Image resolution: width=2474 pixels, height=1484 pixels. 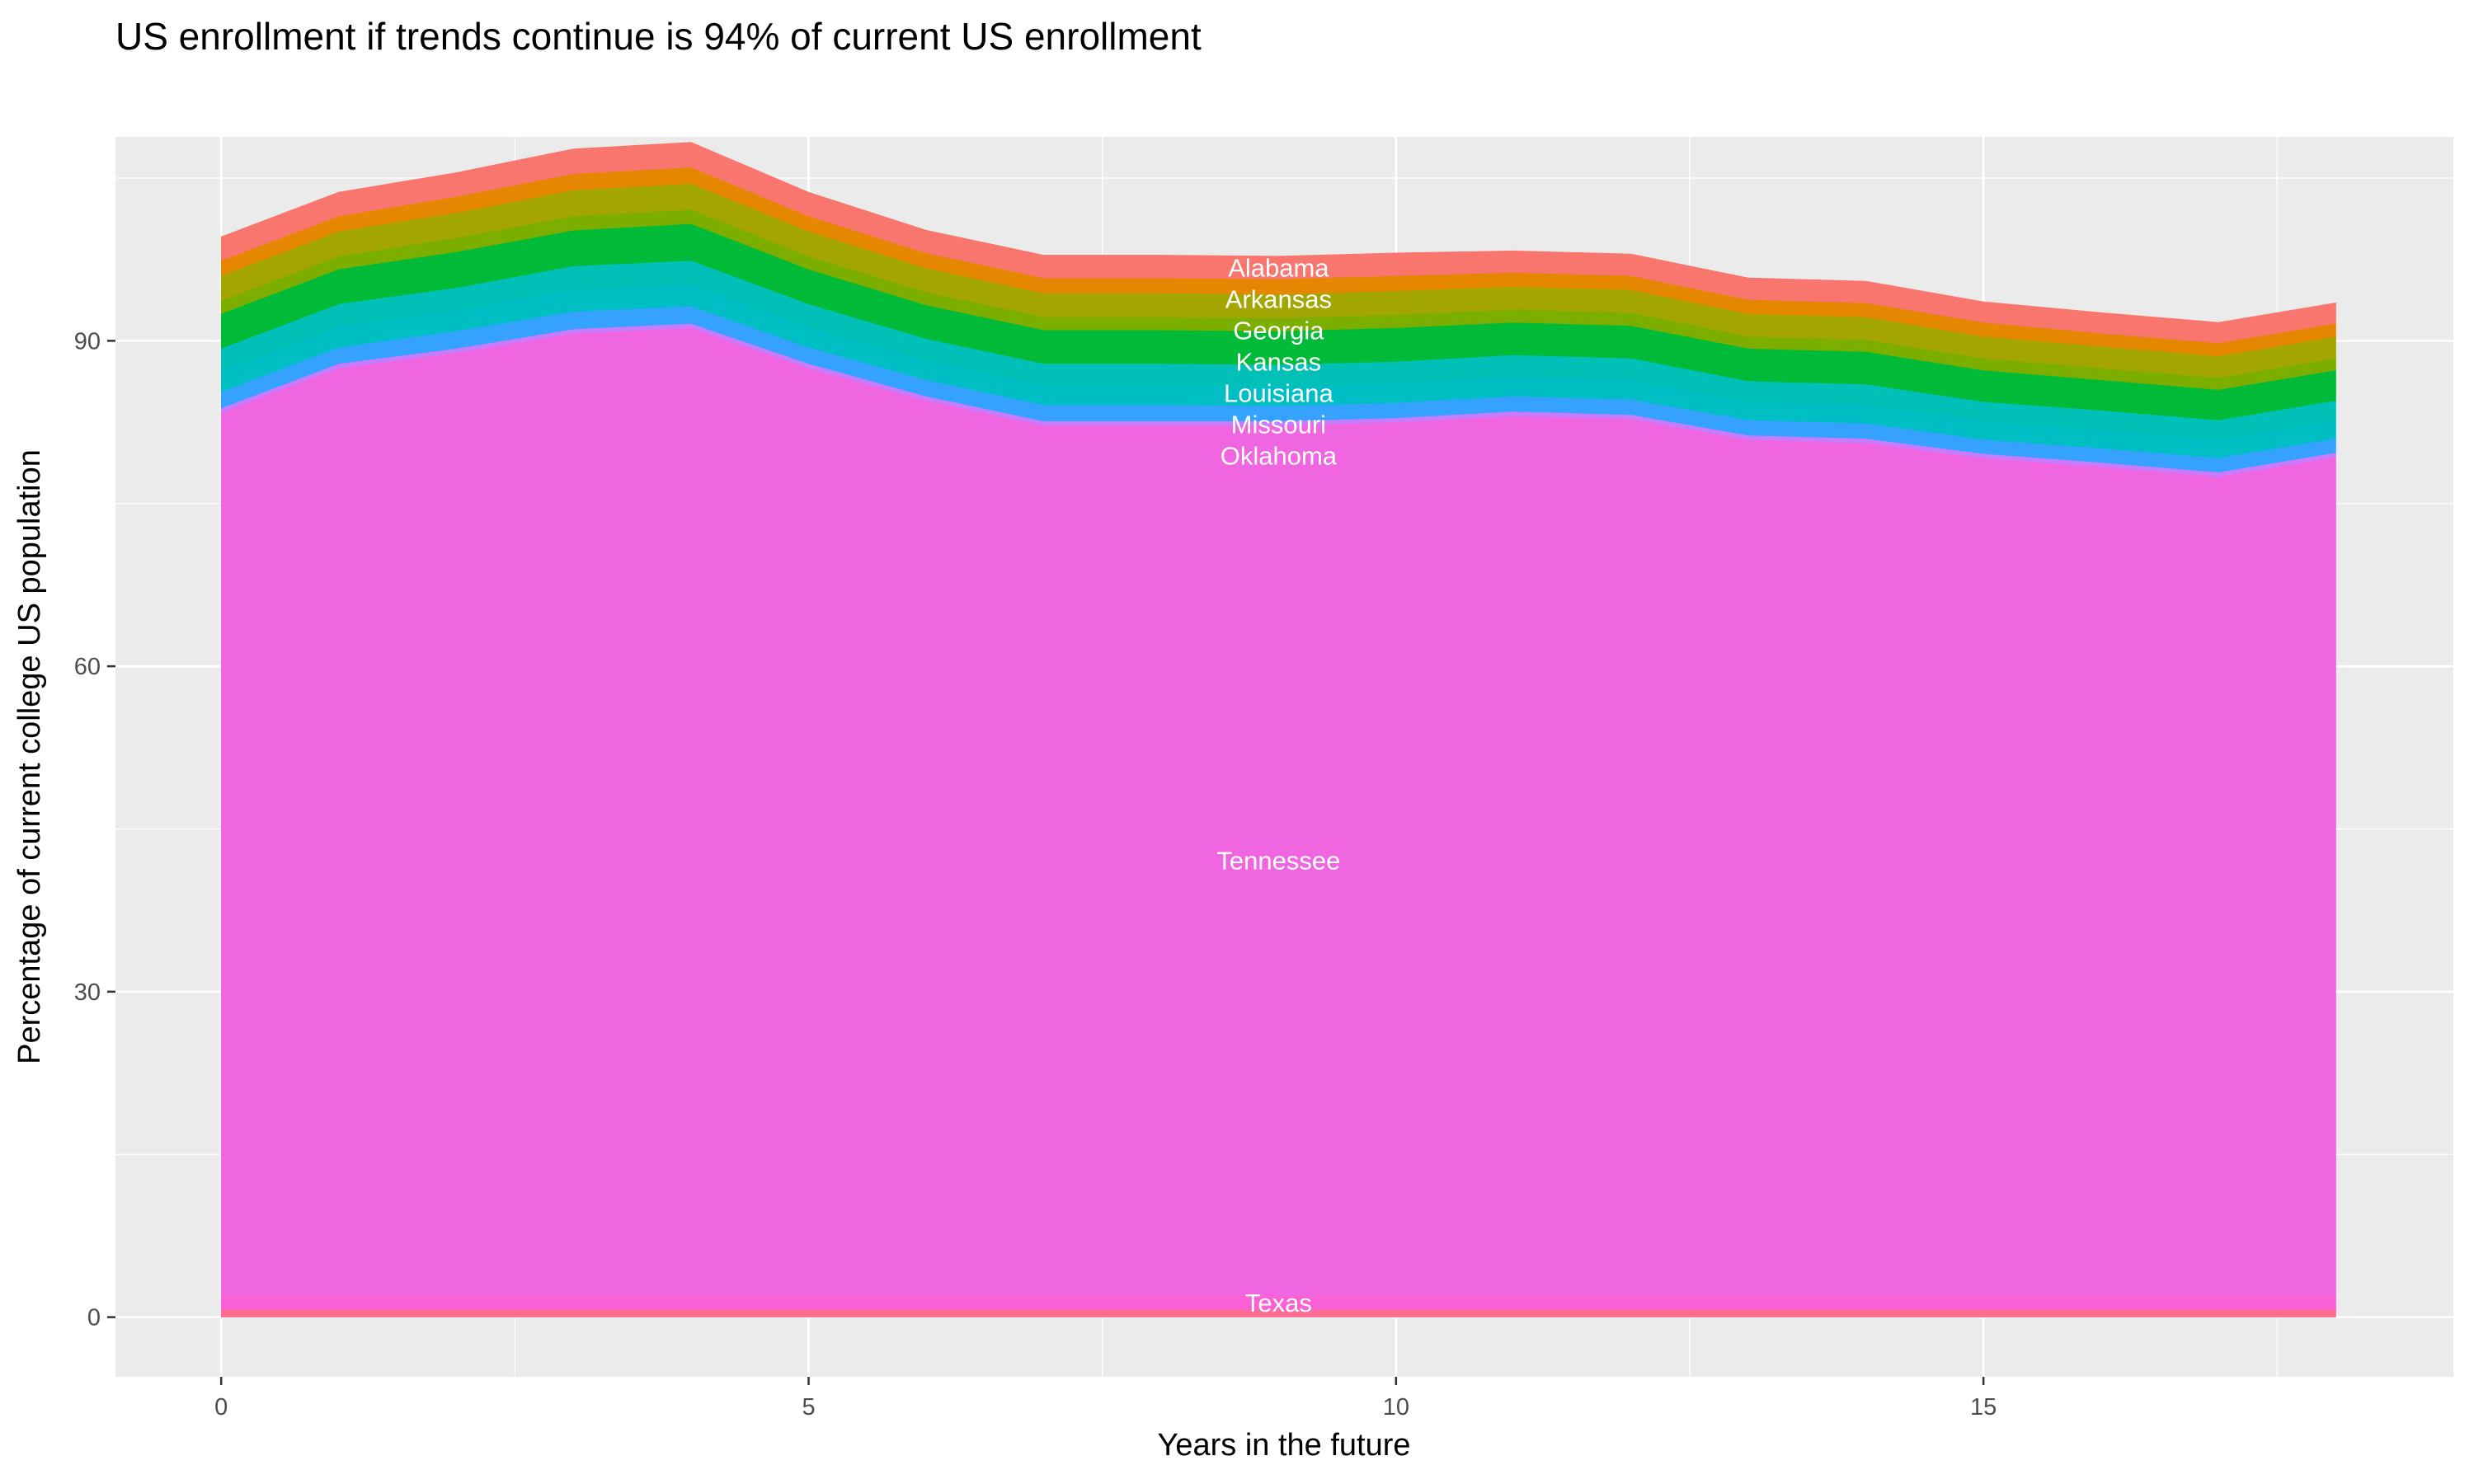 What do you see at coordinates (1396, 1407) in the screenshot?
I see `x-tick-label: 10` at bounding box center [1396, 1407].